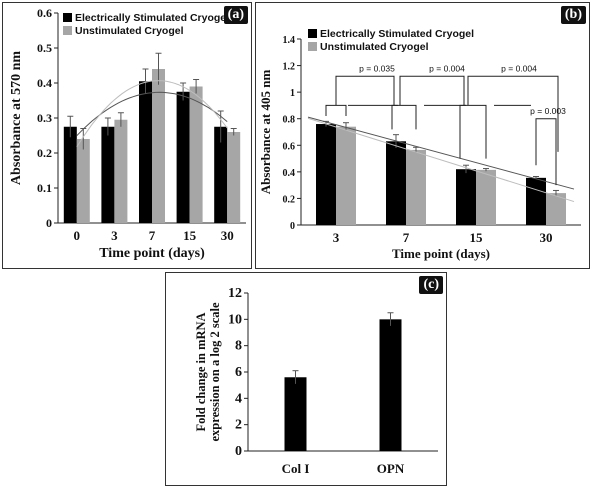  Describe the element at coordinates (238, 346) in the screenshot. I see `y-tick-label: 8` at that location.